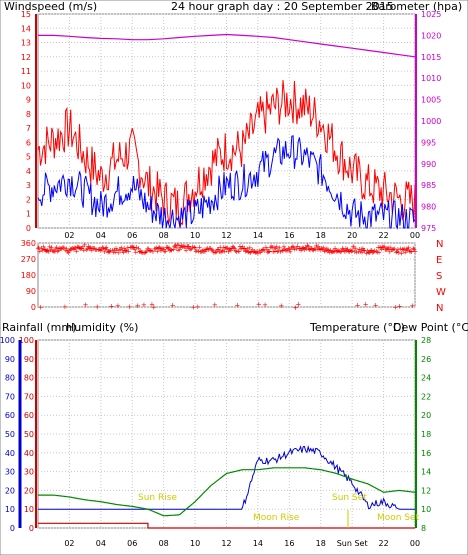  I want to click on windspeed-tick-label: 0, so click(28, 228).